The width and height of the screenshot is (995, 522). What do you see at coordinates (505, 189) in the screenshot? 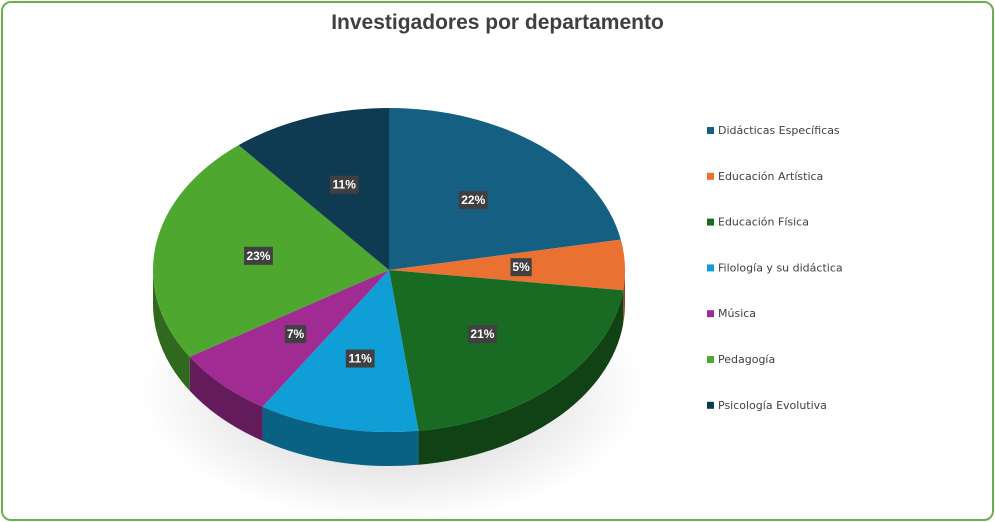
I see `slice-didacticas-especificas` at bounding box center [505, 189].